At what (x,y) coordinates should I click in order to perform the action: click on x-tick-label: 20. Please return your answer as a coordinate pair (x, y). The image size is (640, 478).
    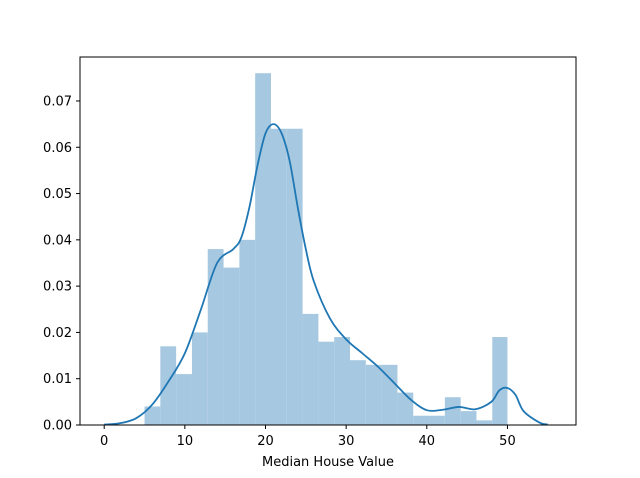
    Looking at the image, I should click on (265, 441).